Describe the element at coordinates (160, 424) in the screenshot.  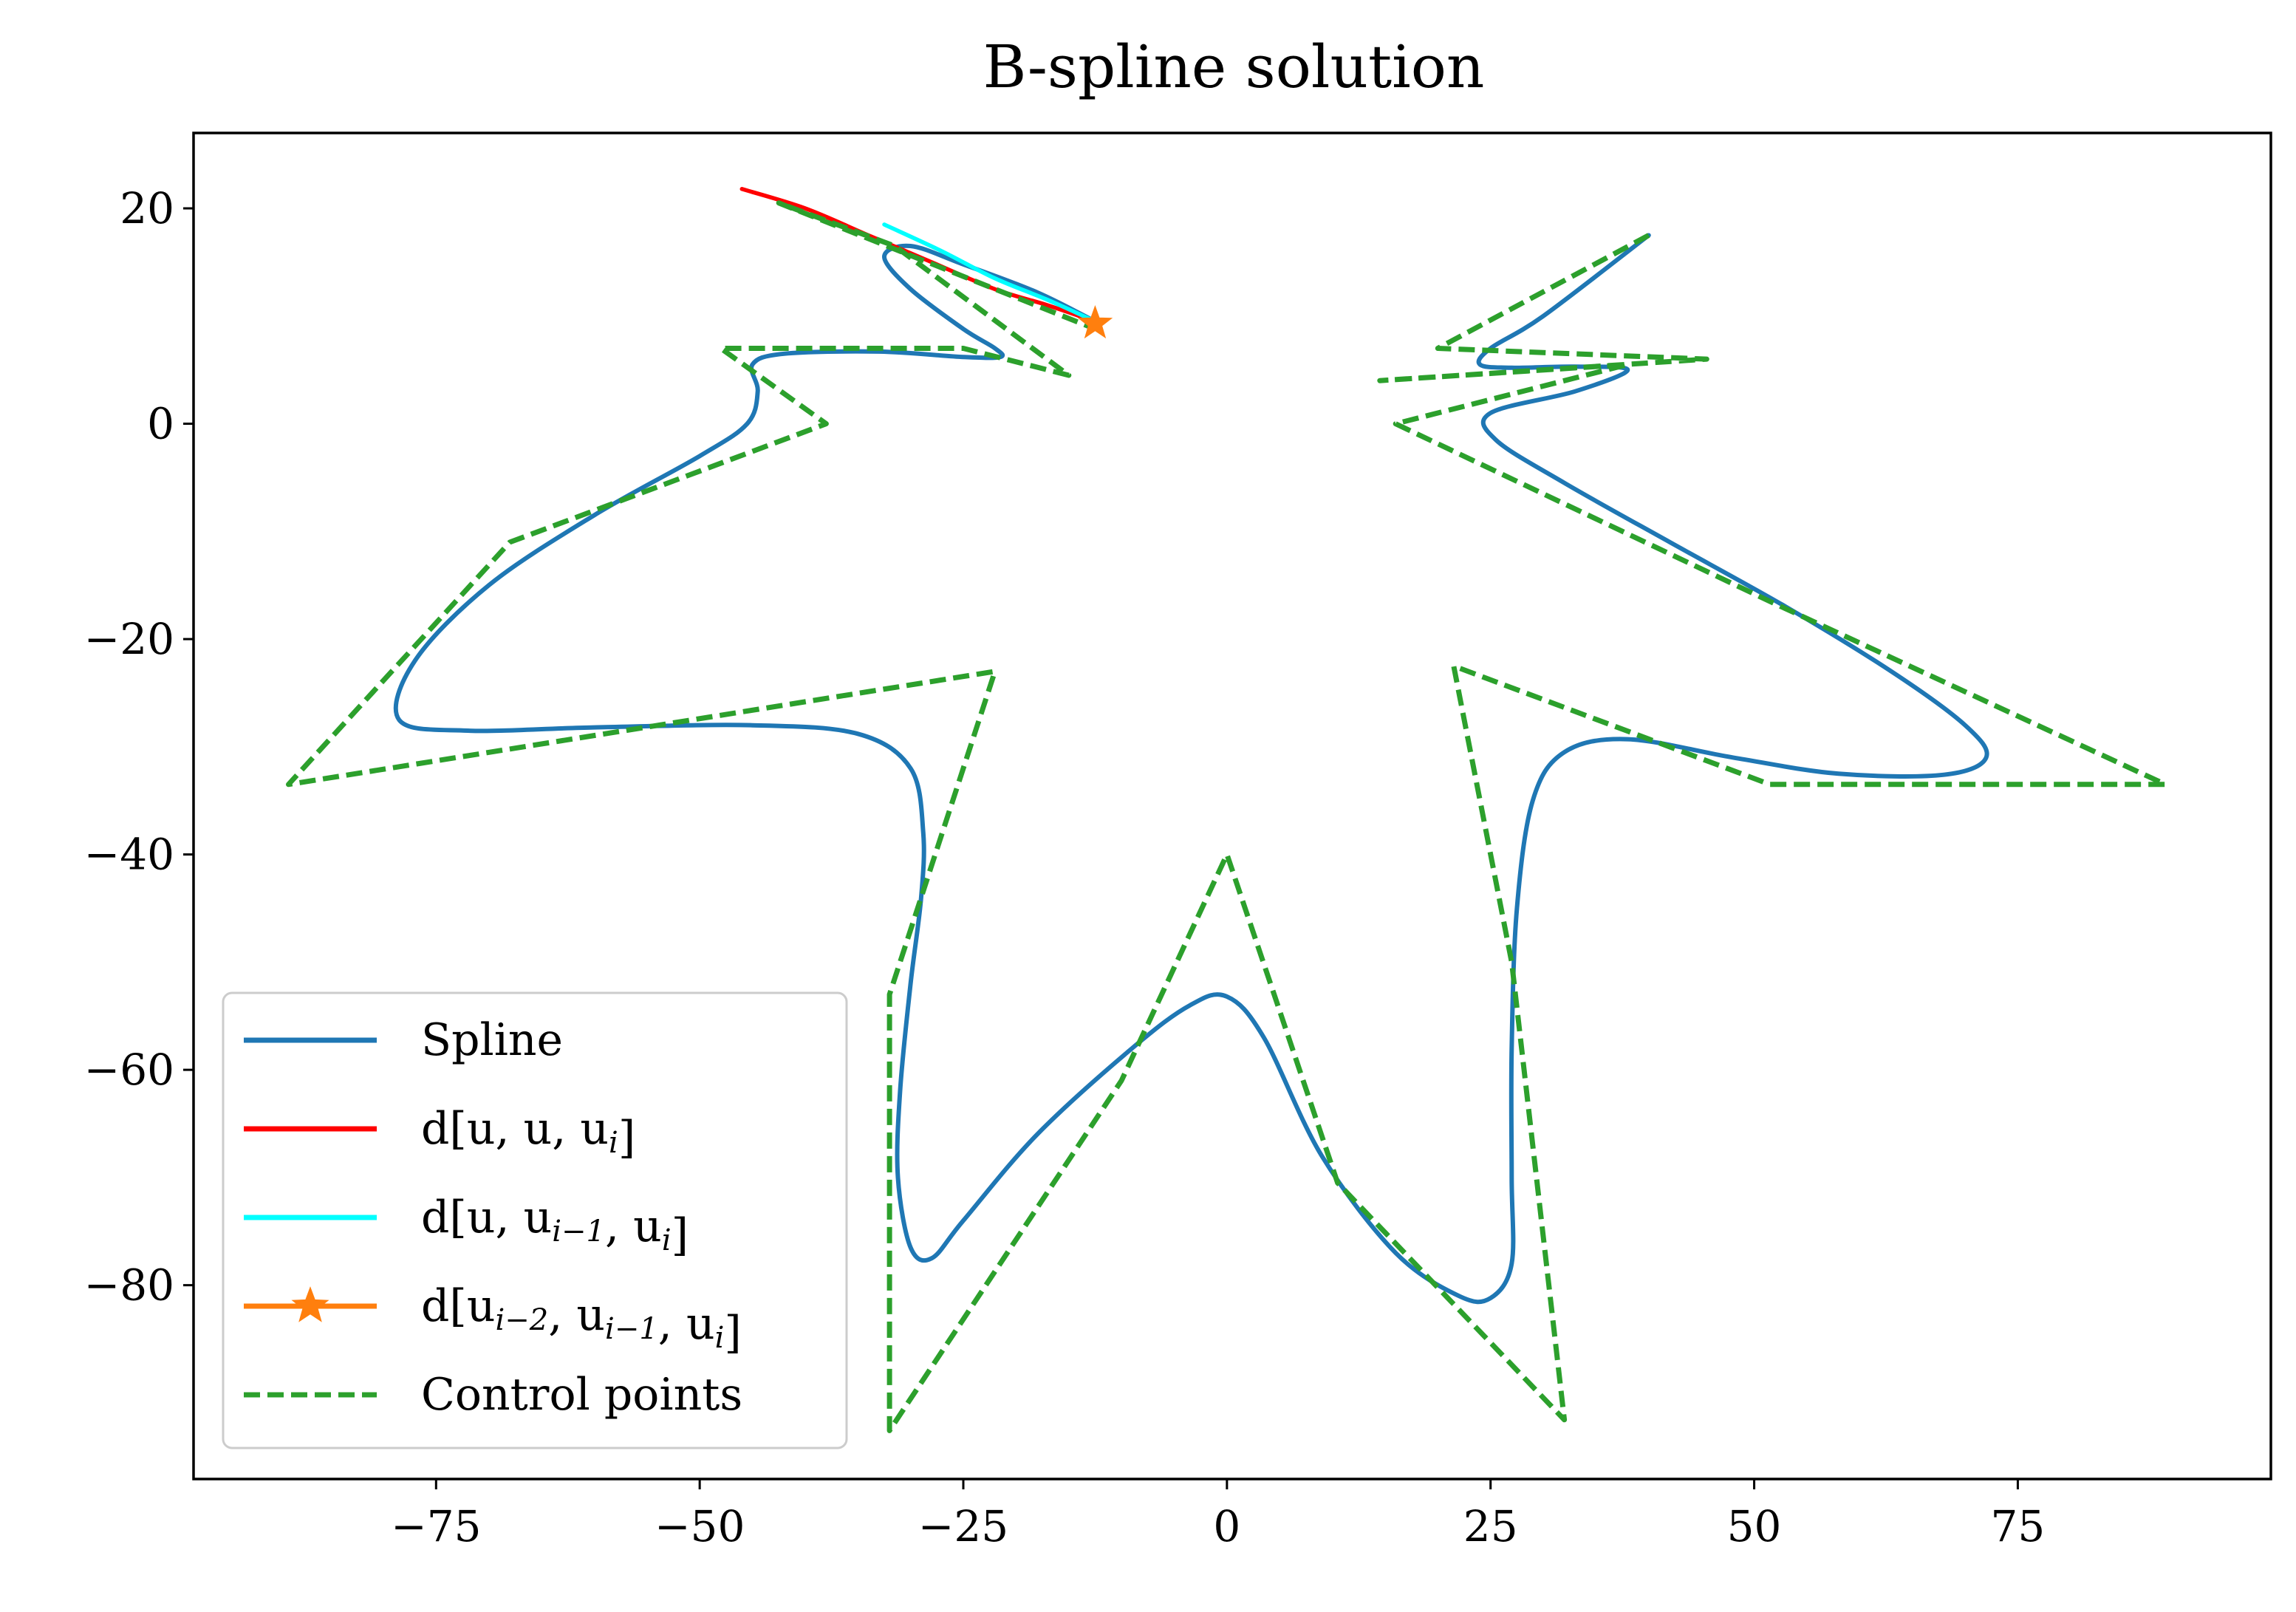
I see `y-tick-label: 0` at that location.